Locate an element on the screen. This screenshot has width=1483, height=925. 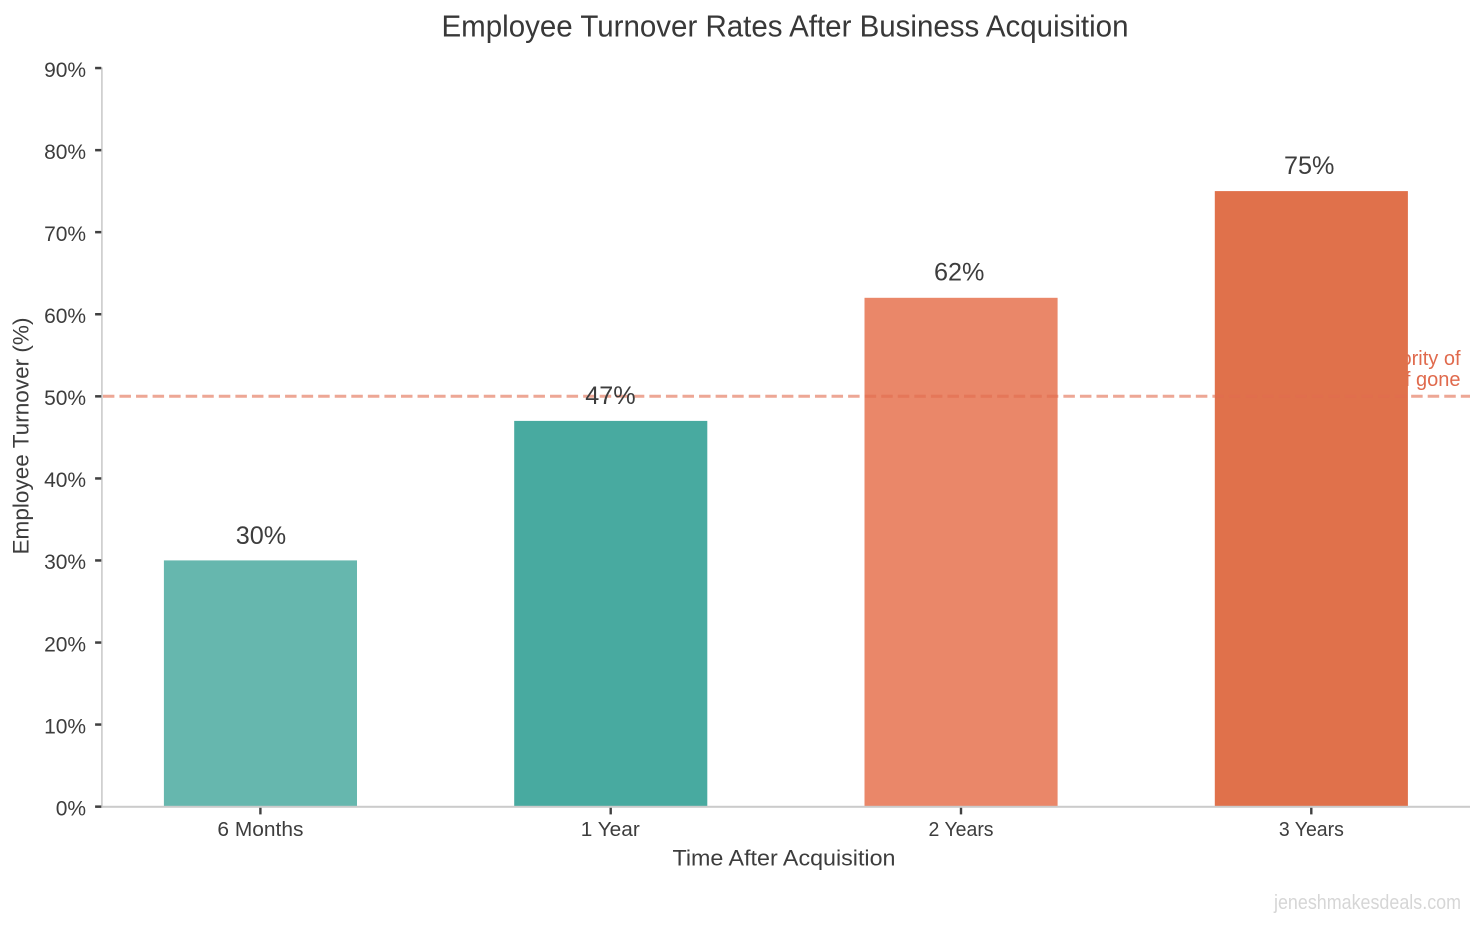
svg-text: jeneshmakesdeals.com is located at coordinates (1367, 903).